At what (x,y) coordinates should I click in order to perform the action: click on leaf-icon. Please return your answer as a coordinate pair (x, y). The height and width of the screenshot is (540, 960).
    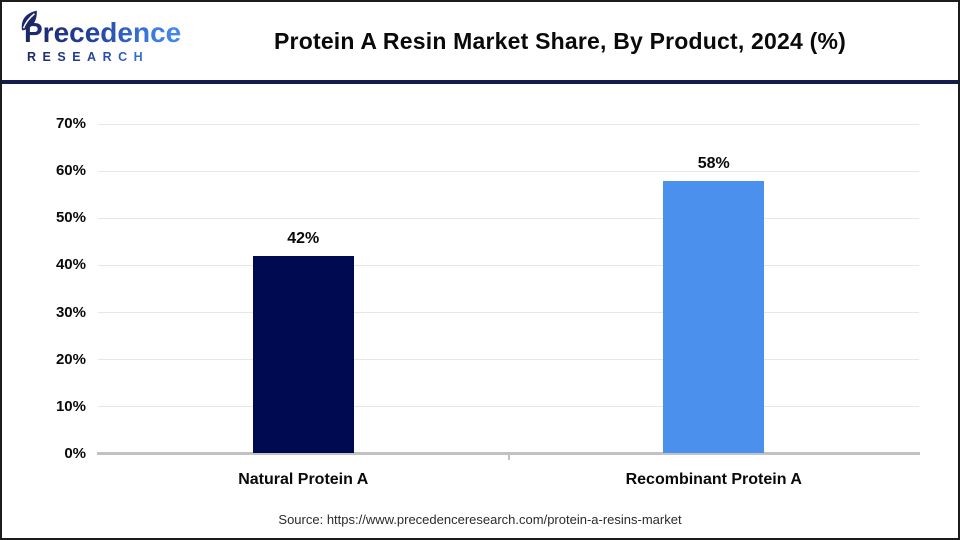
    Looking at the image, I should click on (29, 20).